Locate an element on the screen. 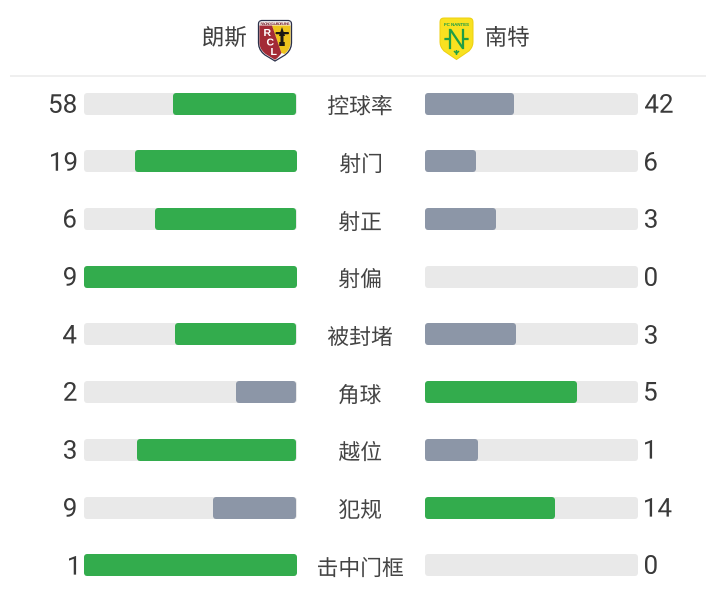 This screenshot has width=720, height=589. svg-text: R is located at coordinates (268, 33).